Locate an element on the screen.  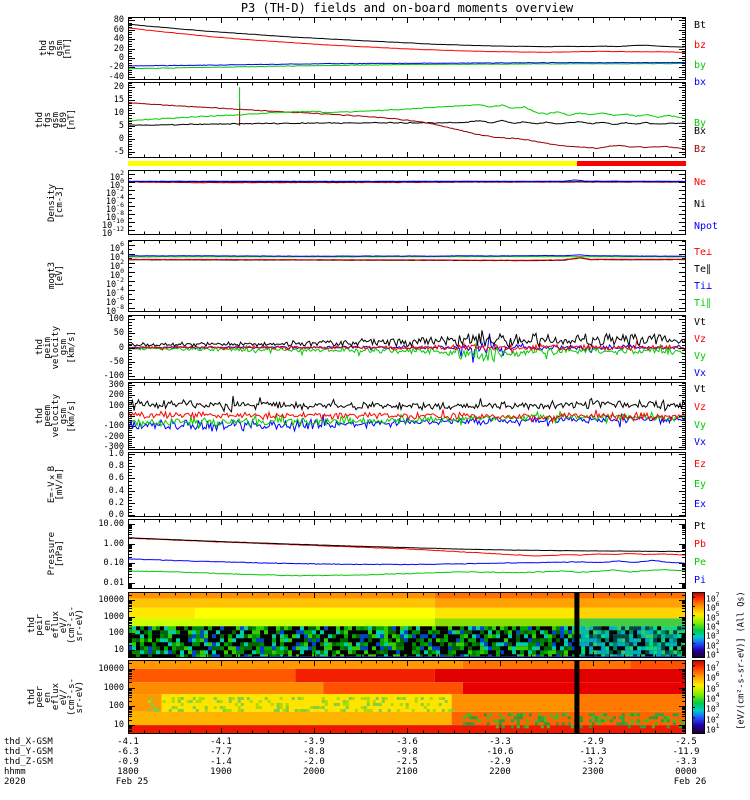
ytick-label: 20 is located at coordinates (118, 48).